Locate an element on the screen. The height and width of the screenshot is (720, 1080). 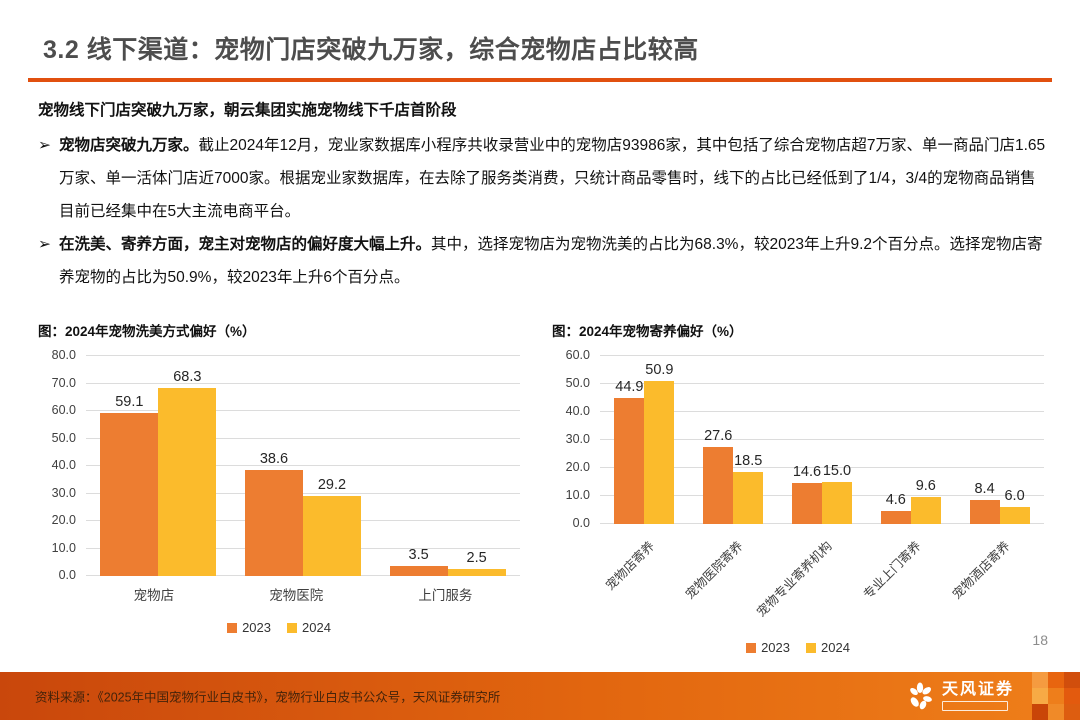
bar-2024-宠物店: 68.3 is located at coordinates (187, 472).